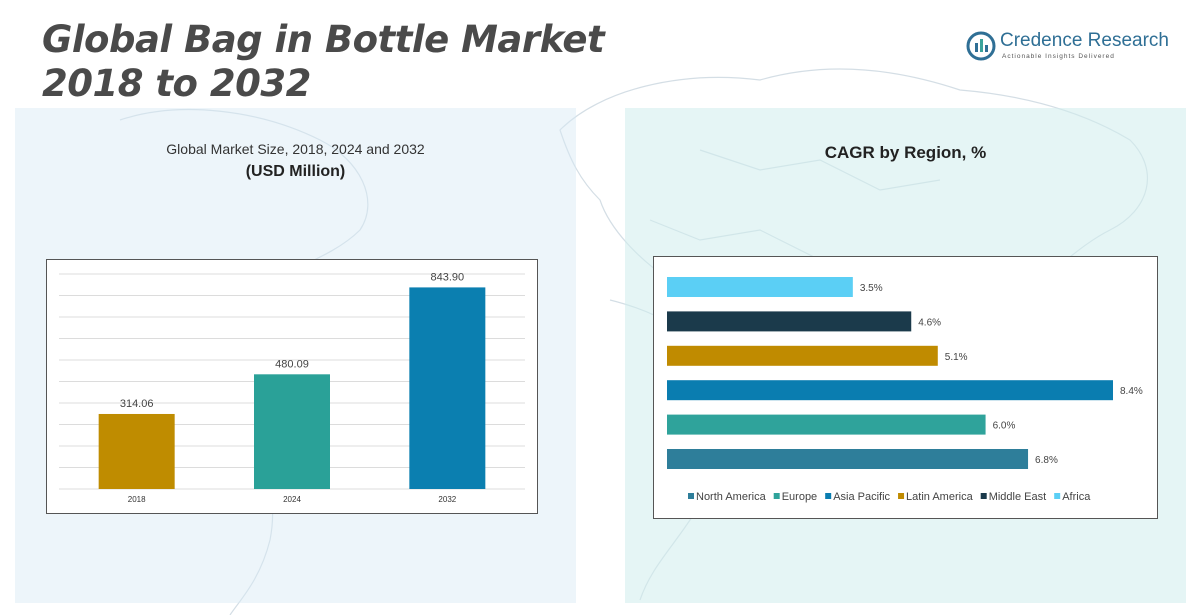  I want to click on bar-2024, so click(292, 431).